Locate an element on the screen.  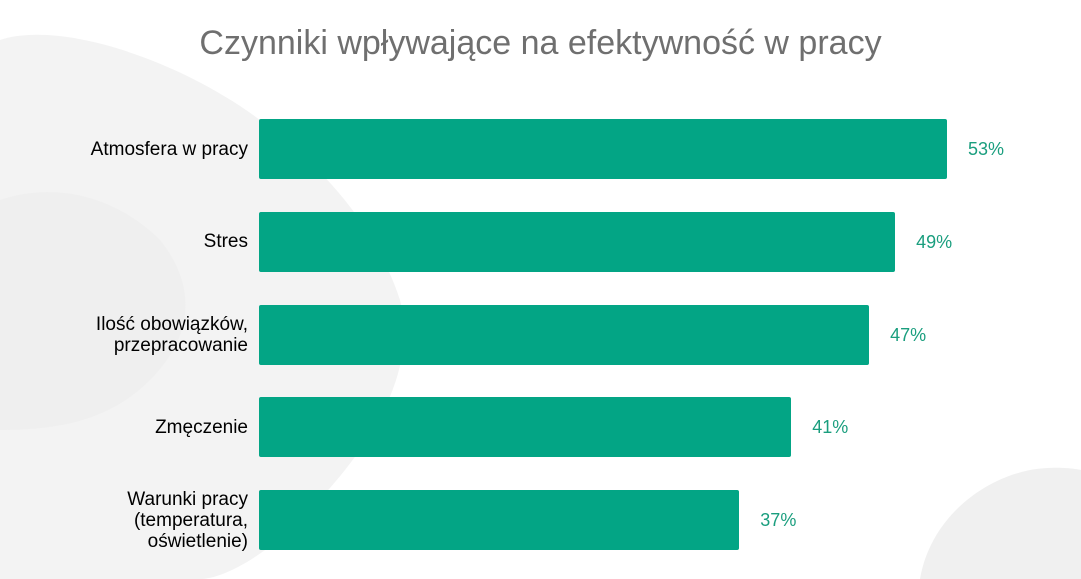
bar-ilosc-obowiazkow is located at coordinates (564, 334).